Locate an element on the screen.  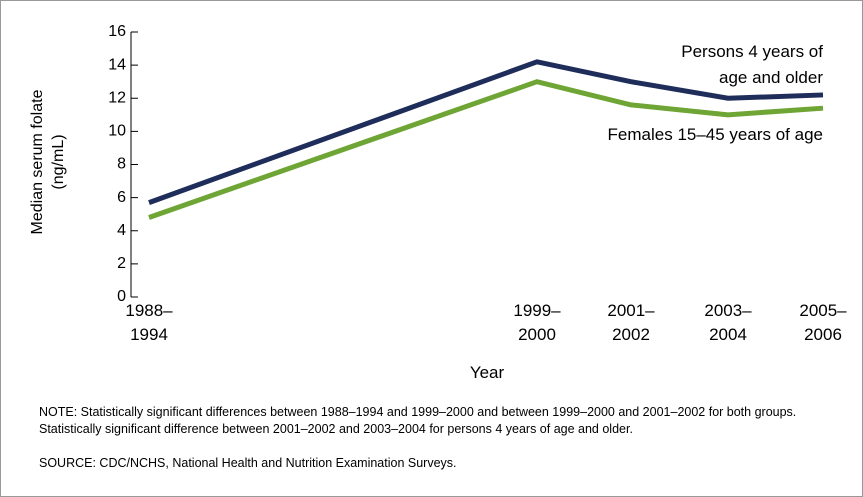
x-axis-label: Year is located at coordinates (487, 372).